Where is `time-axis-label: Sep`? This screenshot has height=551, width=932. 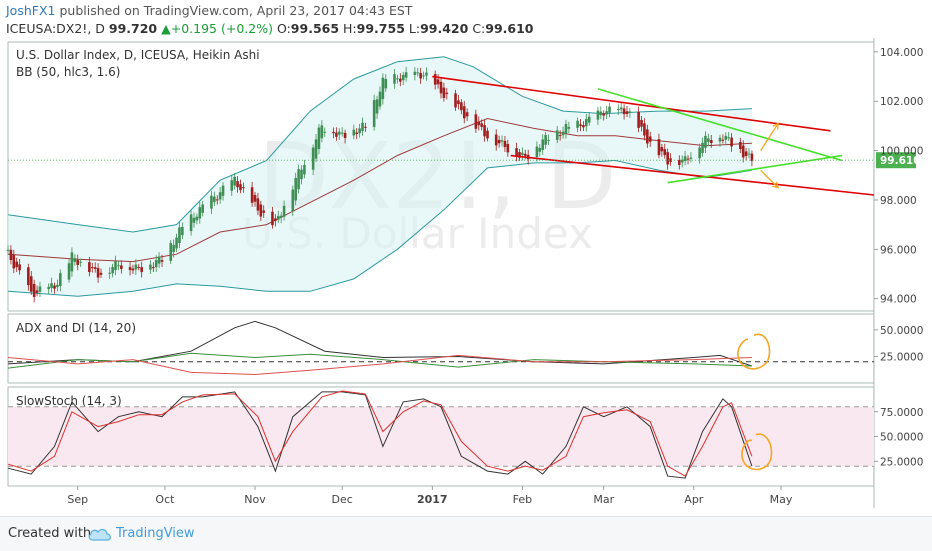 time-axis-label: Sep is located at coordinates (77, 499).